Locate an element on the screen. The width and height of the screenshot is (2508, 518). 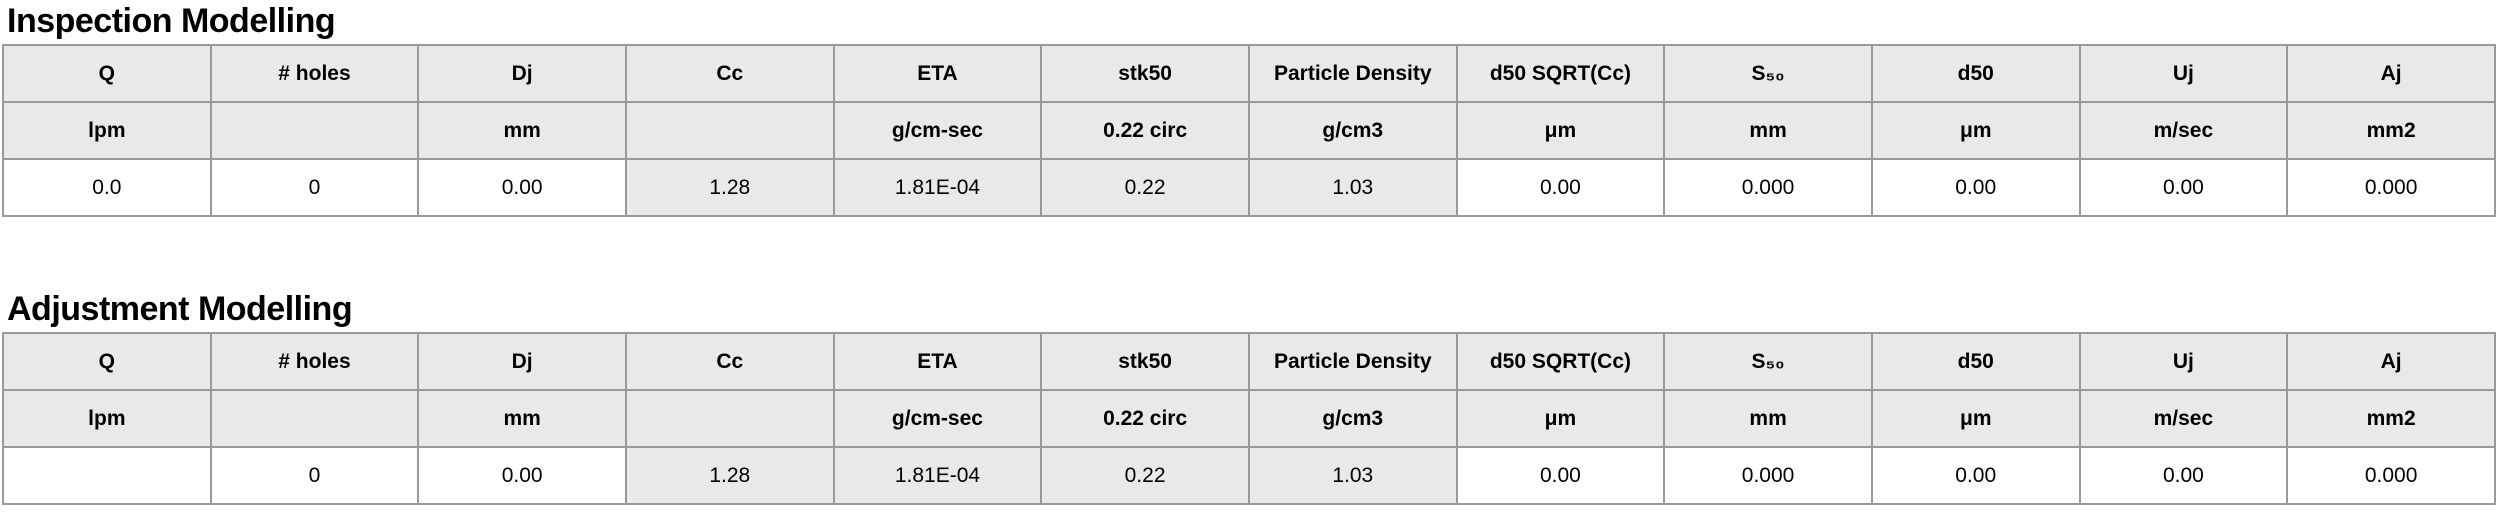
inspection-modelling-title: Inspection Modelling is located at coordinates (171, 21).